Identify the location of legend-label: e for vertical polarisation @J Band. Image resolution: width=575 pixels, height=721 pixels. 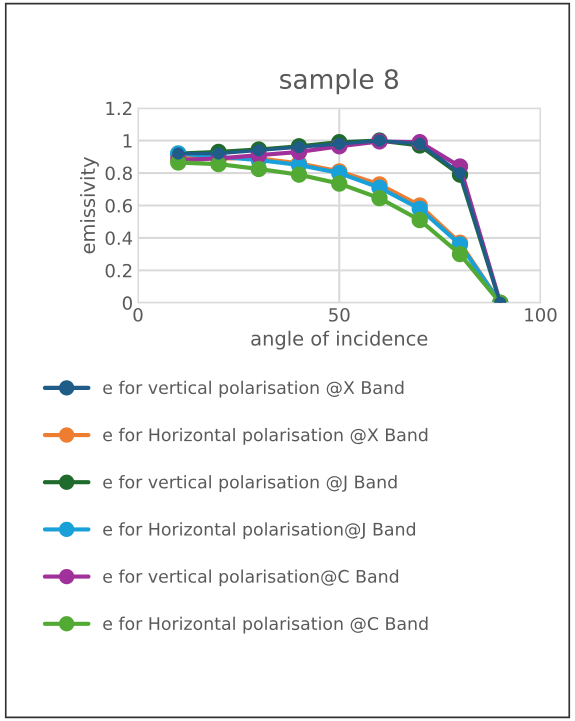
(250, 483).